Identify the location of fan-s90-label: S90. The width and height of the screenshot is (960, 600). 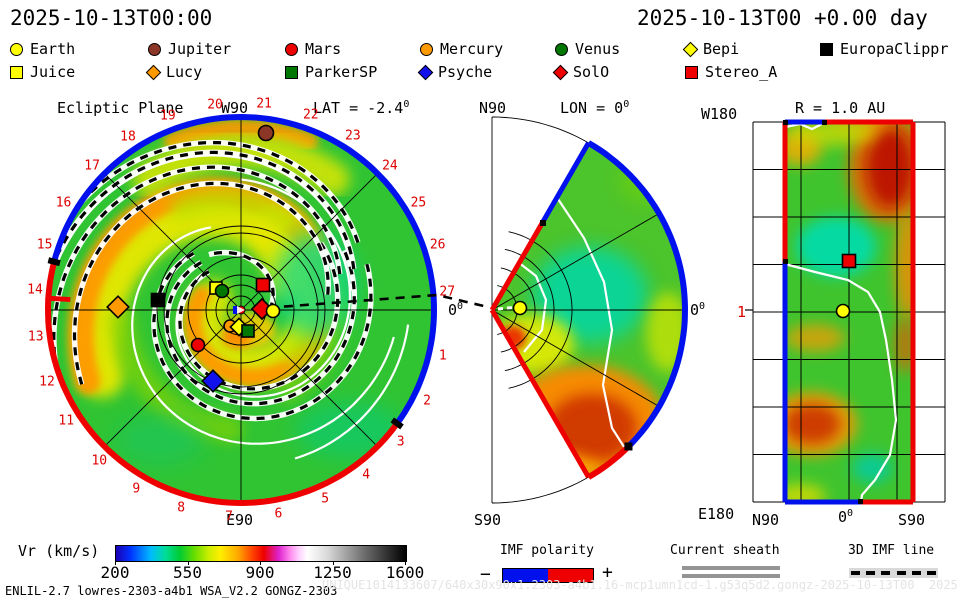
(488, 520).